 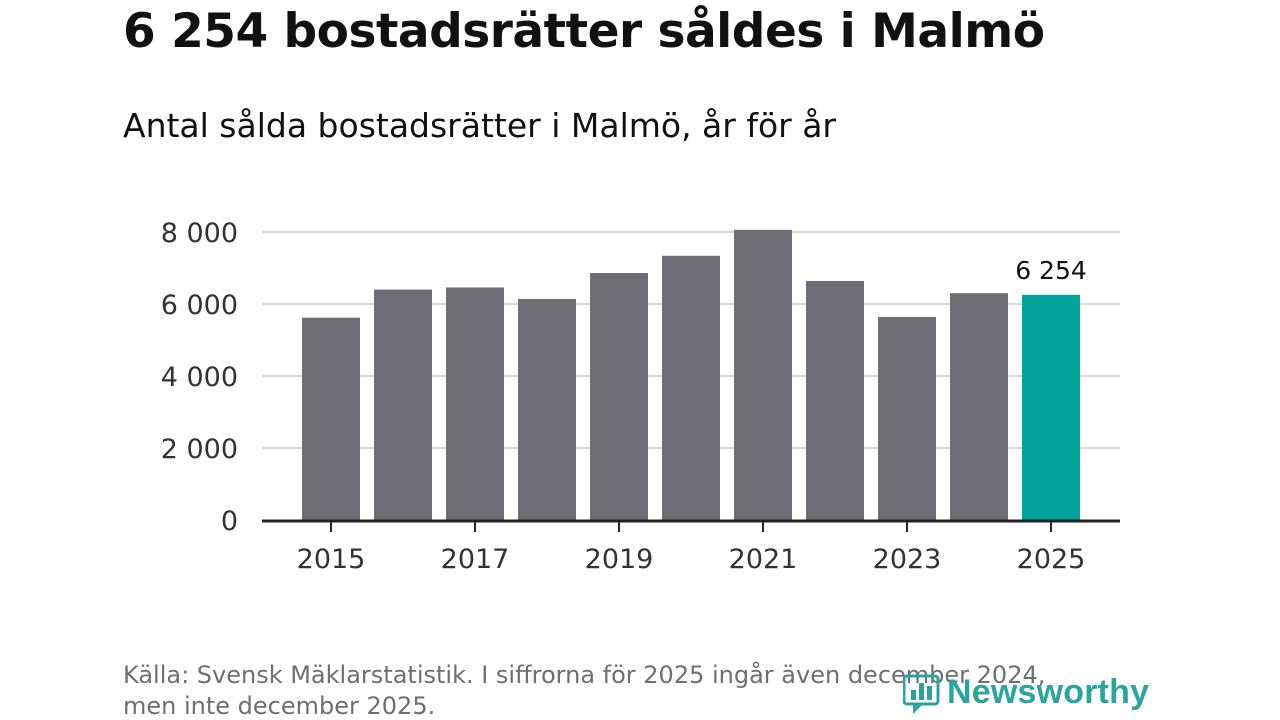 I want to click on brand-name: Newsworthy, so click(x=1048, y=691).